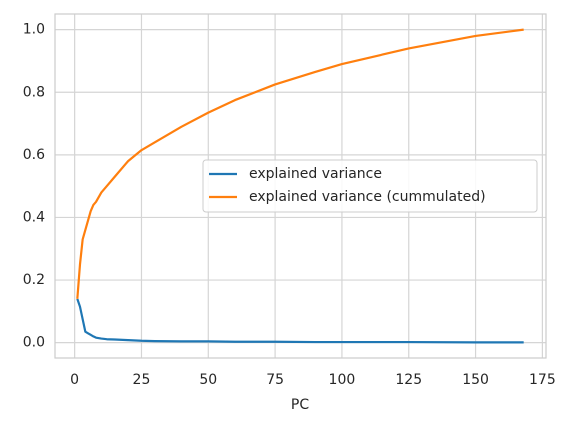 This screenshot has height=426, width=573. Describe the element at coordinates (300, 405) in the screenshot. I see `x-axis-label: PC` at that location.